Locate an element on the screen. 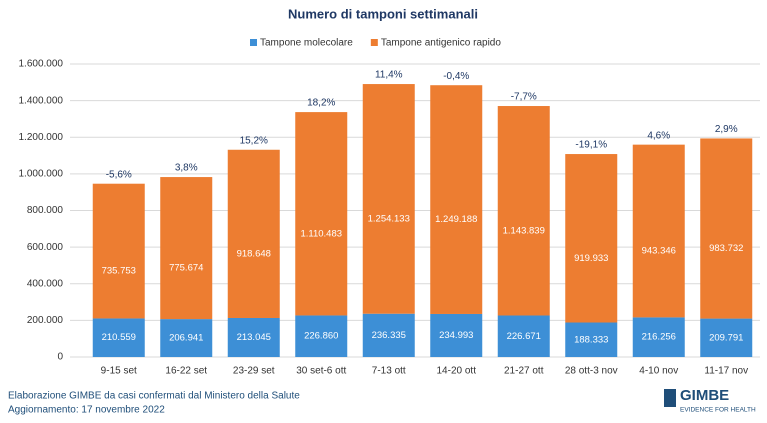  y-tick-label: 1.200.000 is located at coordinates (41, 137).